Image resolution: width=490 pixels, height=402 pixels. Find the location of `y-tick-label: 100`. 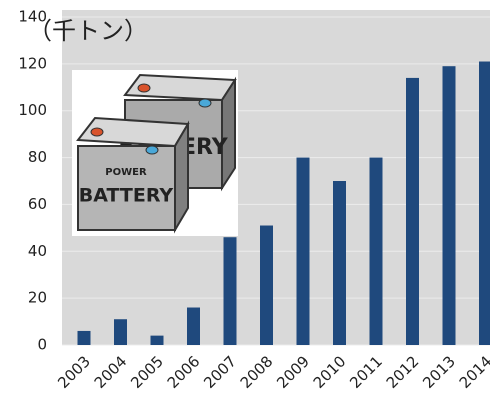

y-tick-label: 100 is located at coordinates (32, 110).